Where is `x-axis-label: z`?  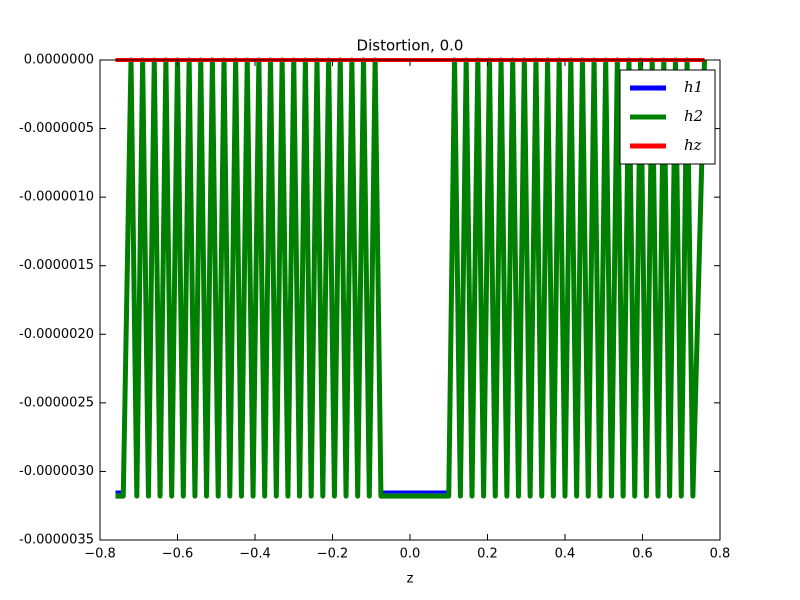 x-axis-label: z is located at coordinates (410, 579).